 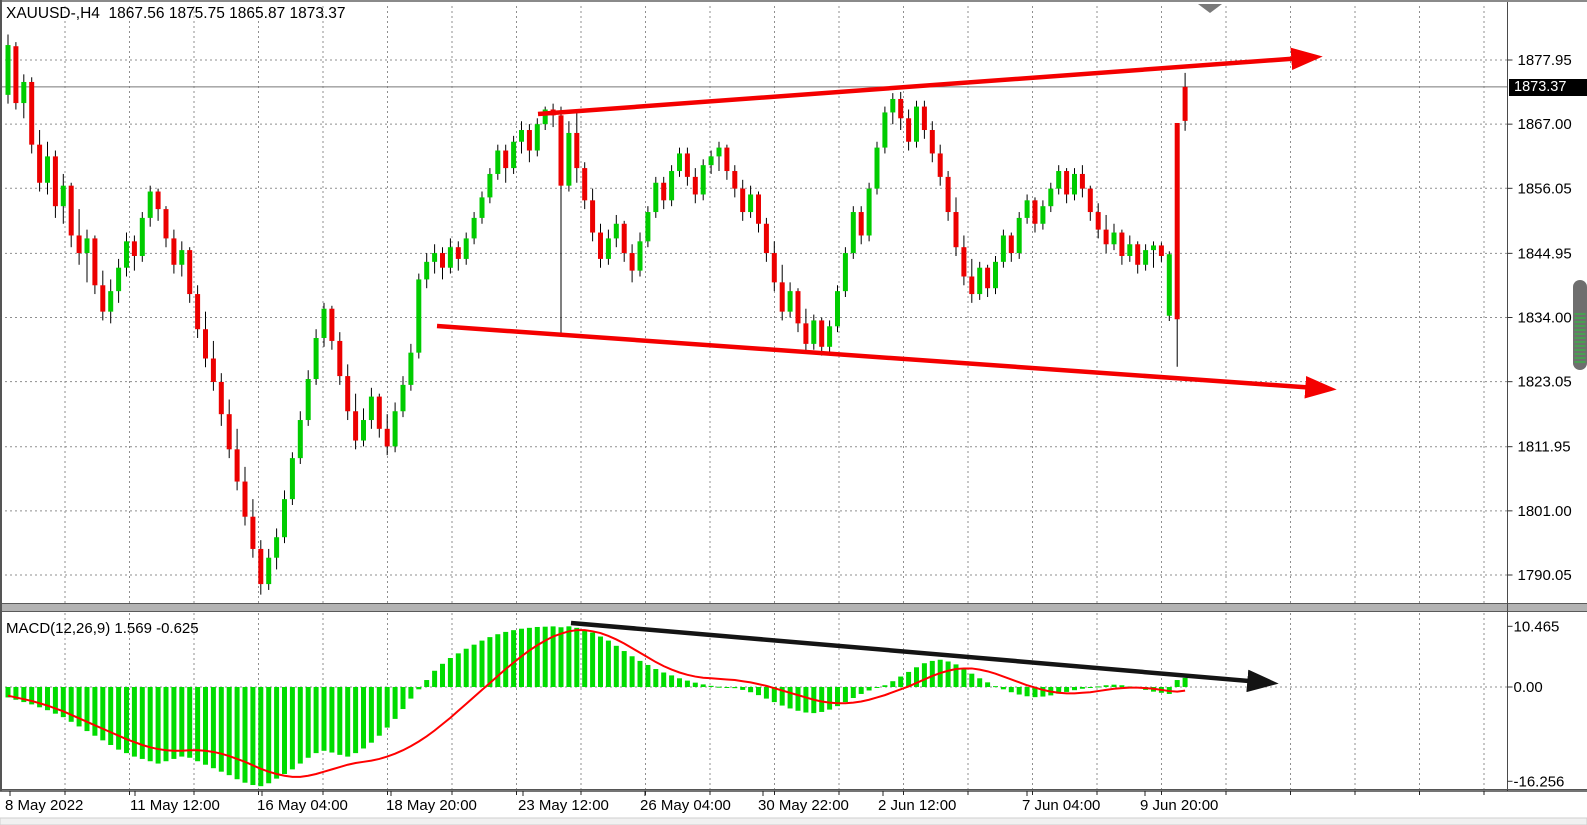 I want to click on upper-trendline-arrow, so click(x=930, y=82).